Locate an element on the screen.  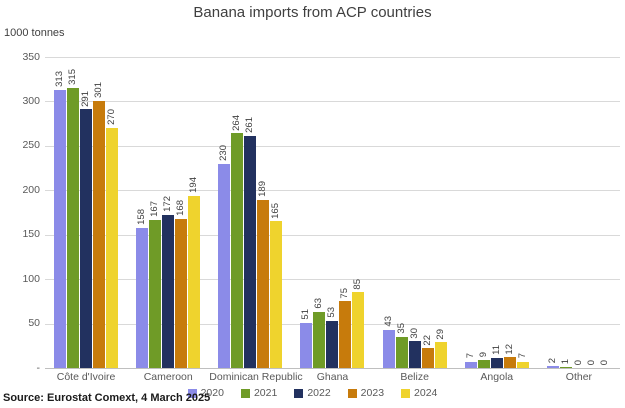
bar-value-label: 11 is located at coordinates (496, 350).